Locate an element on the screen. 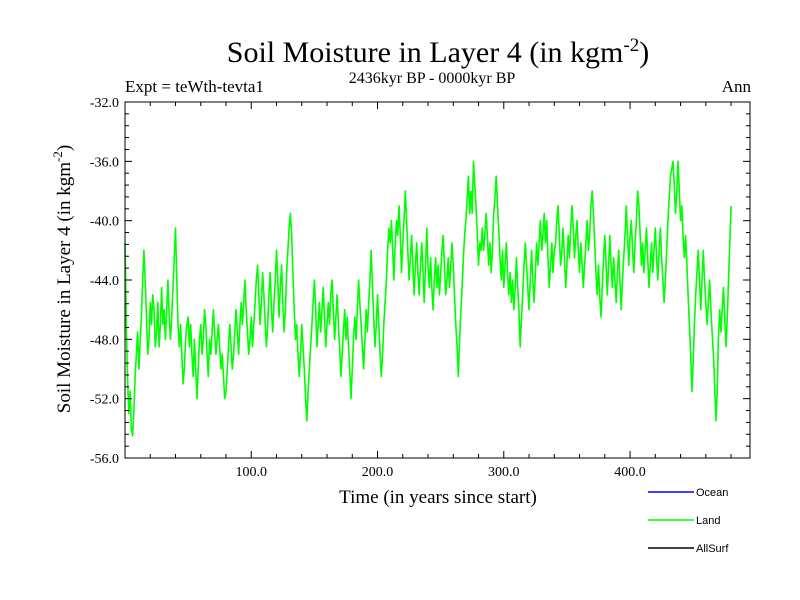  y-axis-label: Soil Moisture in Layer 4 (in kgm-2) is located at coordinates (62, 279).